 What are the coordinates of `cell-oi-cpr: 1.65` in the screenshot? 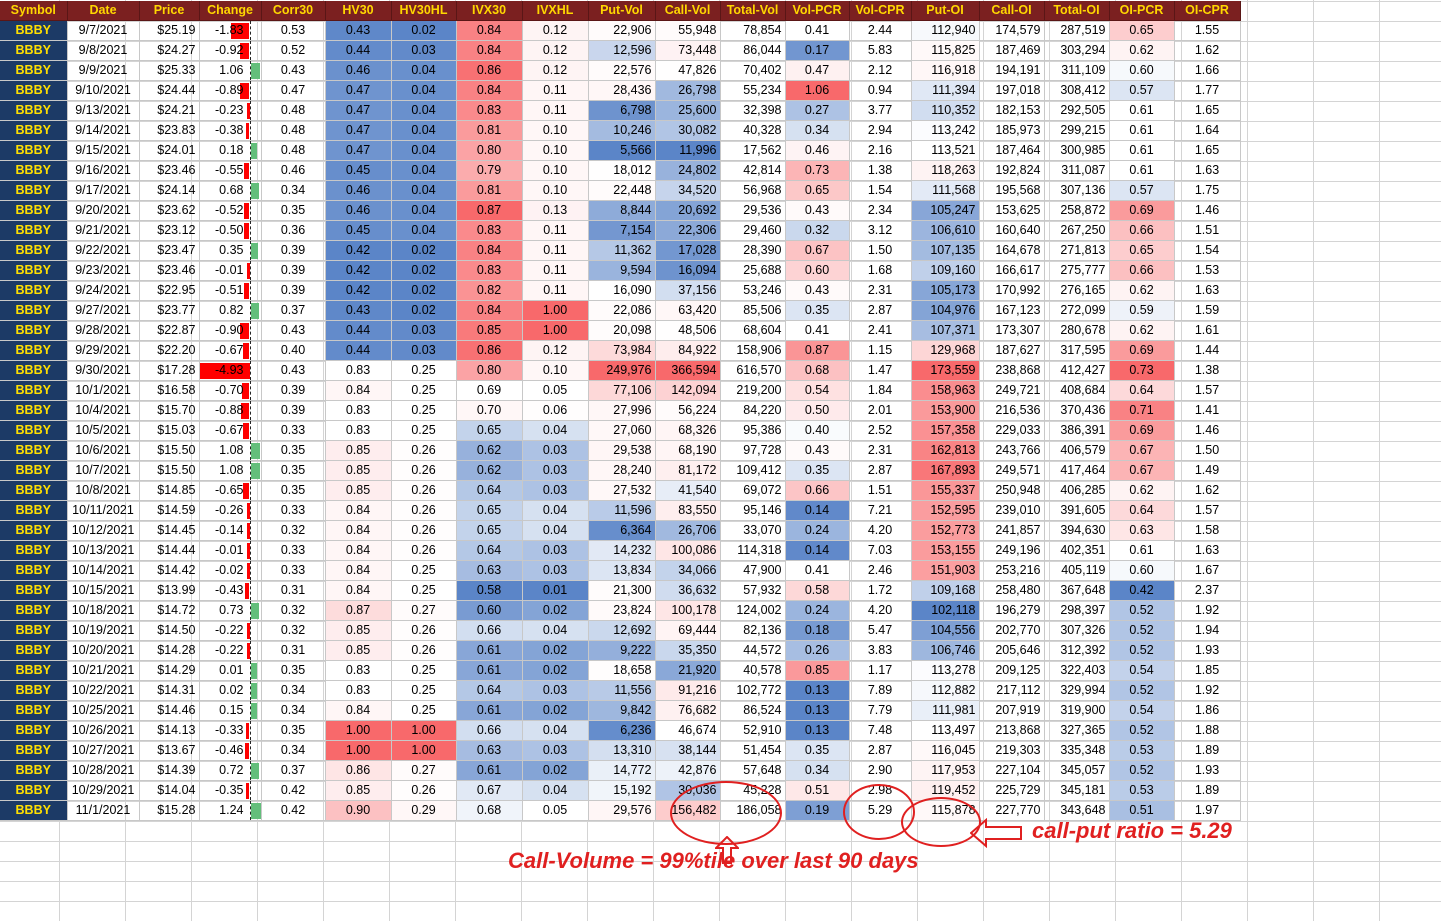 It's located at (1207, 110).